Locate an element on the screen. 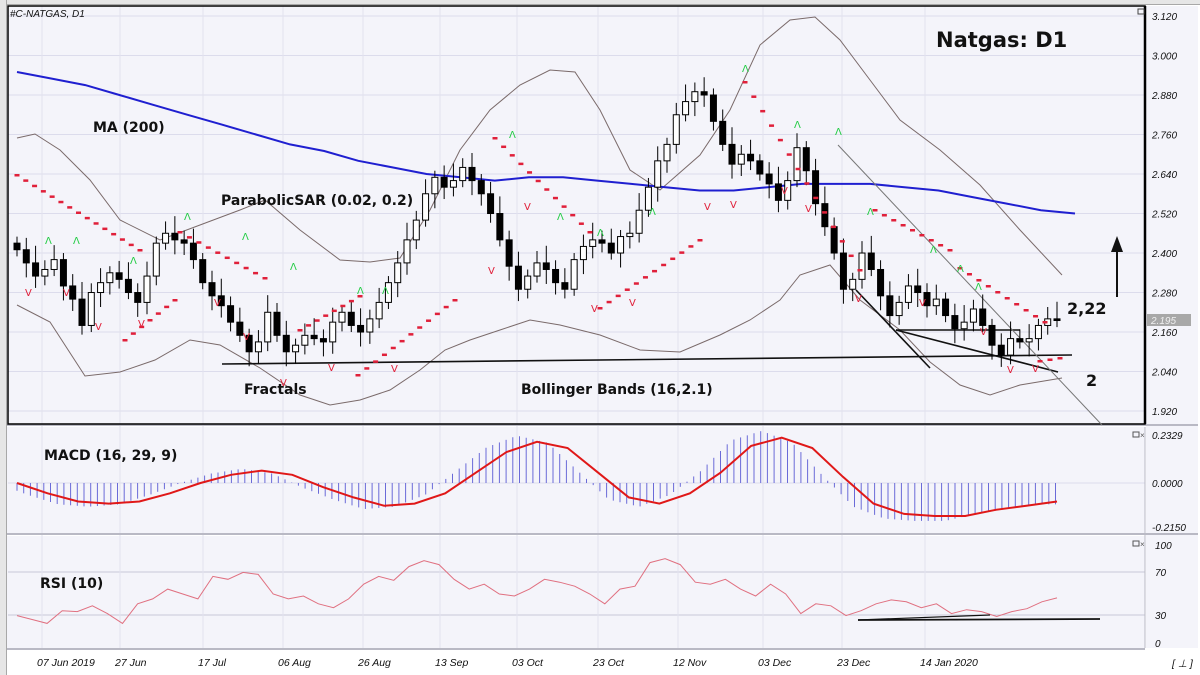  date-tick-label: 12 Nov is located at coordinates (690, 663).